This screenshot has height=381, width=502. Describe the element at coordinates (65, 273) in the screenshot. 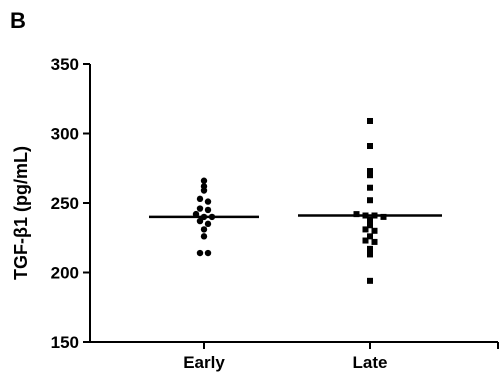

I see `y-tick-label: 200` at that location.